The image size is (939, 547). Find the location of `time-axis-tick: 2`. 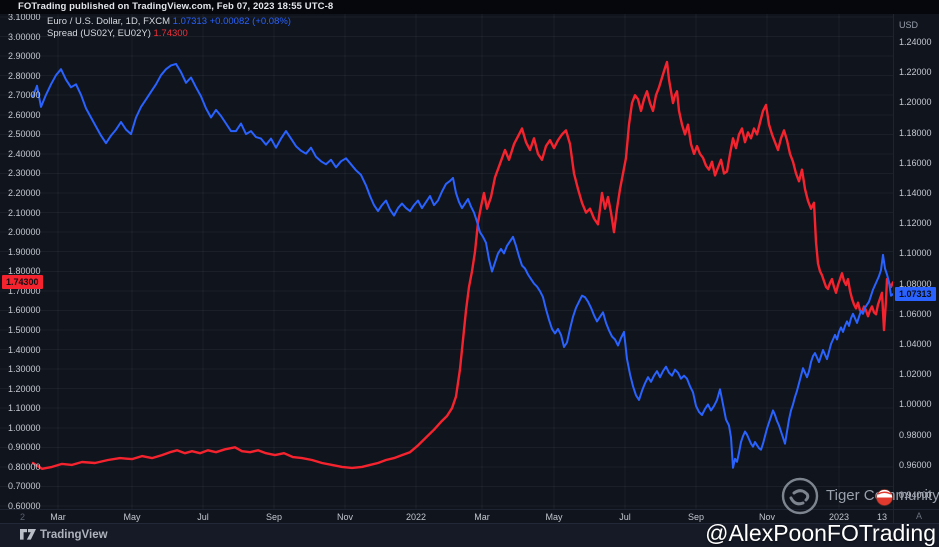

time-axis-tick: 2 is located at coordinates (23, 517).